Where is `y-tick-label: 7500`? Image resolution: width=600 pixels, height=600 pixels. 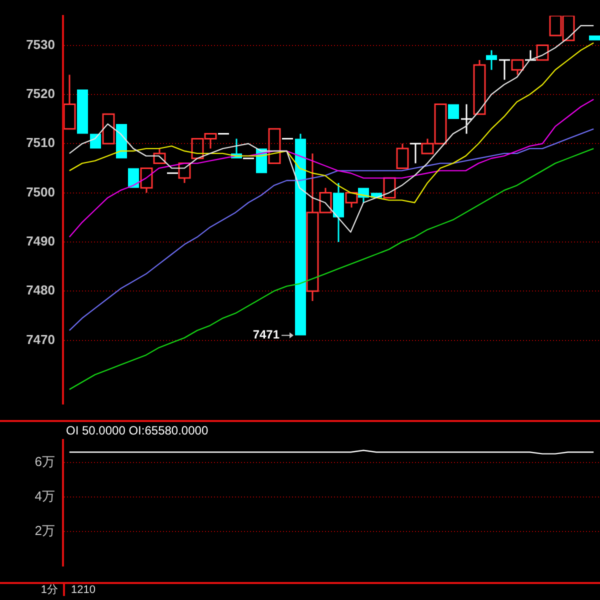 y-tick-label: 7500 is located at coordinates (40, 192).